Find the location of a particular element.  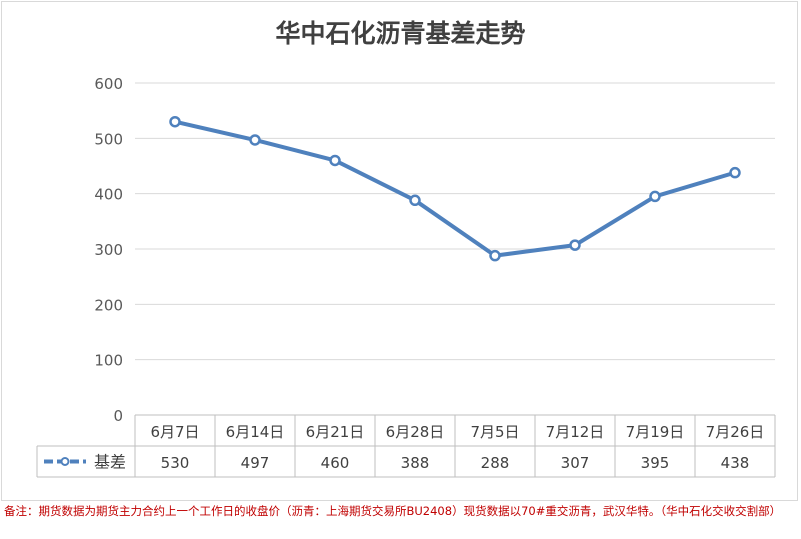

x-category-label: 7月5日 is located at coordinates (494, 432).